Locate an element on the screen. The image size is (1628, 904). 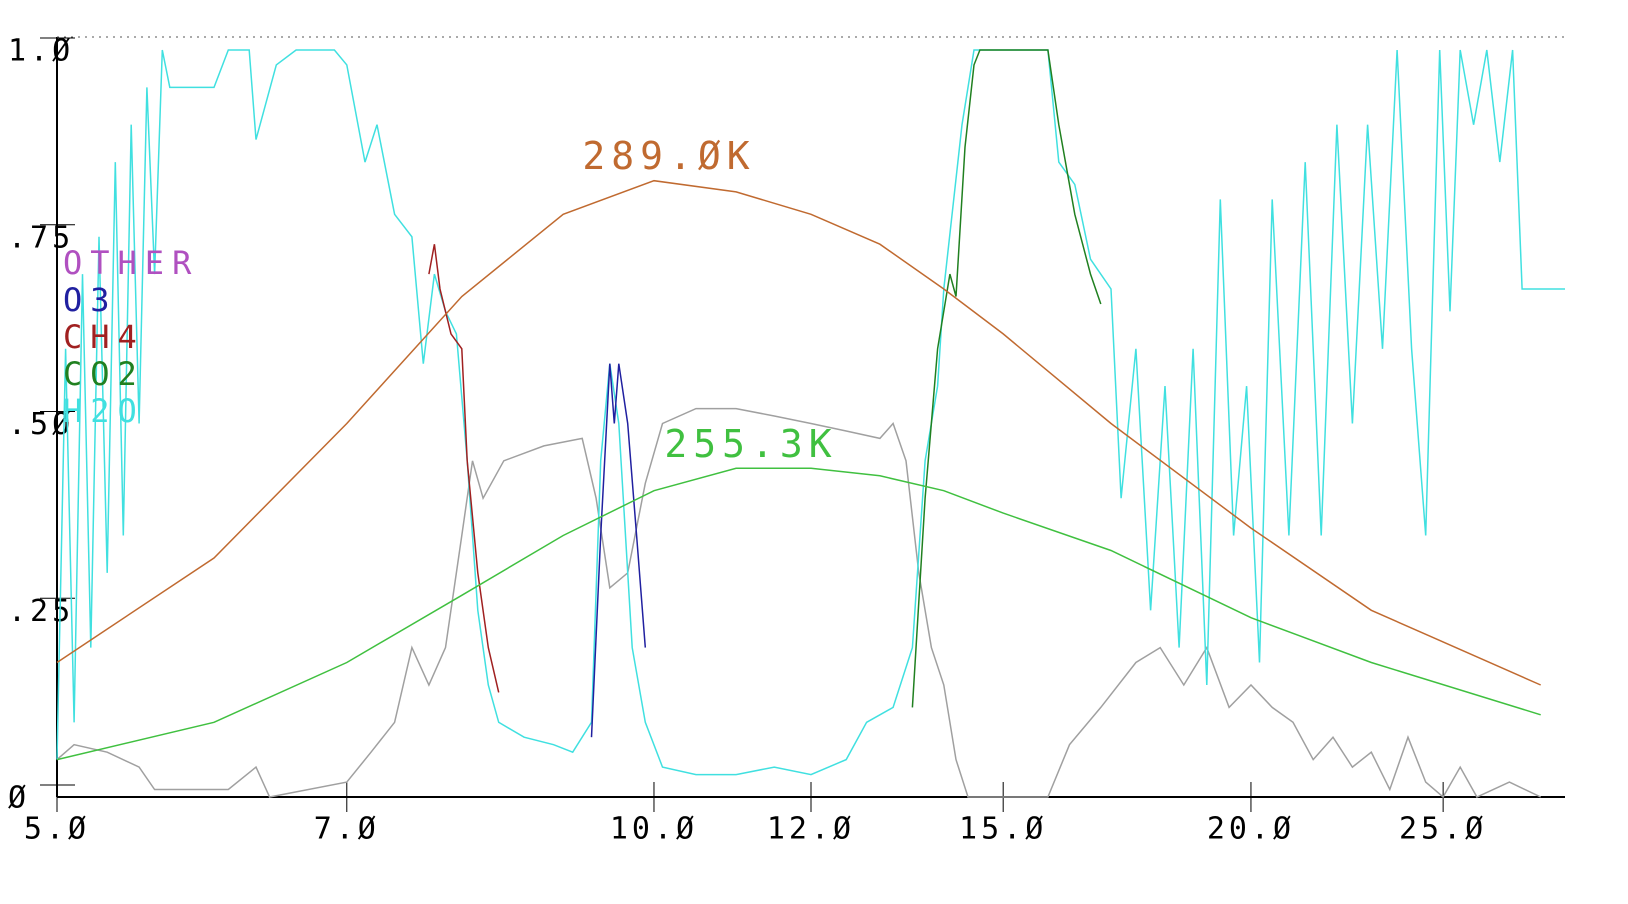
x-tick-label: 12.Ø is located at coordinates (811, 829).